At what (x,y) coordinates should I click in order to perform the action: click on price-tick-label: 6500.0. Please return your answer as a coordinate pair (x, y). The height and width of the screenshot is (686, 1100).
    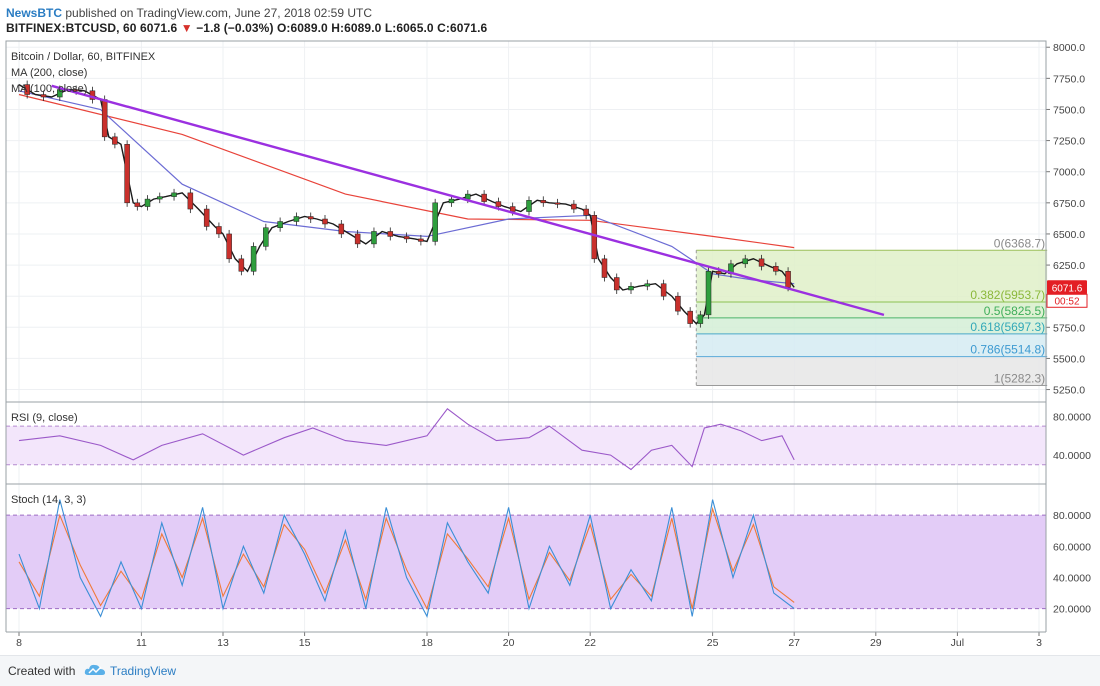
    Looking at the image, I should click on (1069, 235).